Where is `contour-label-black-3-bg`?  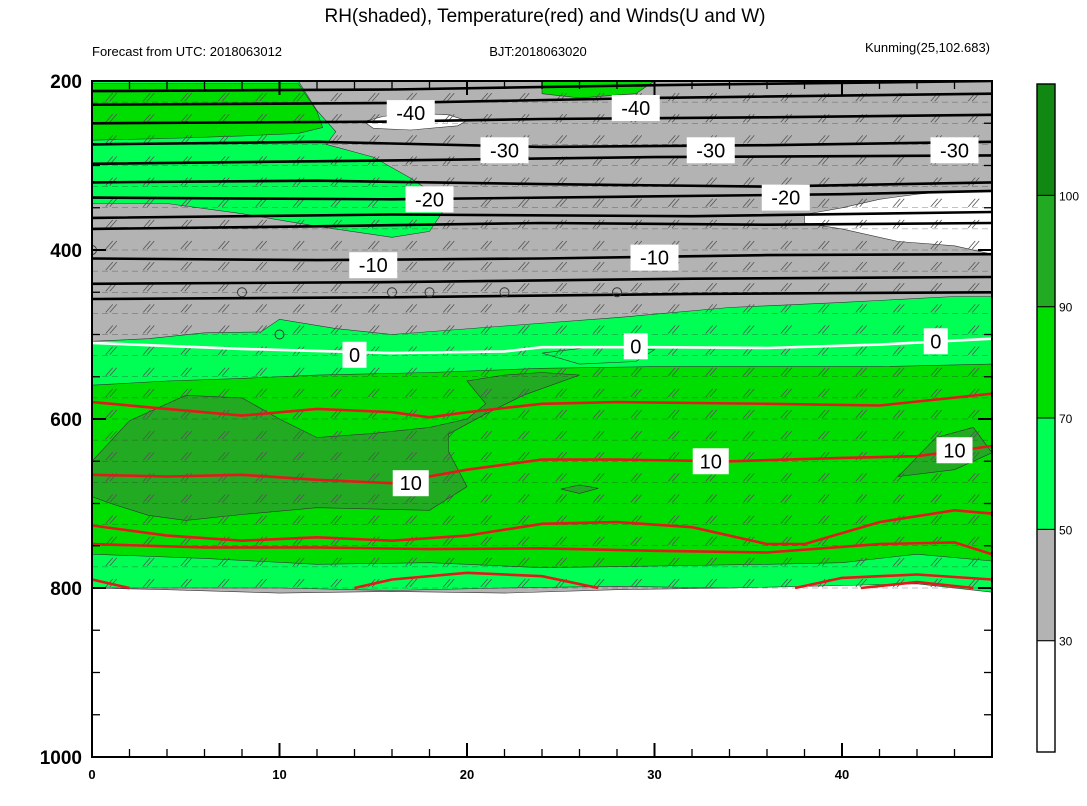 contour-label-black-3-bg is located at coordinates (710, 150).